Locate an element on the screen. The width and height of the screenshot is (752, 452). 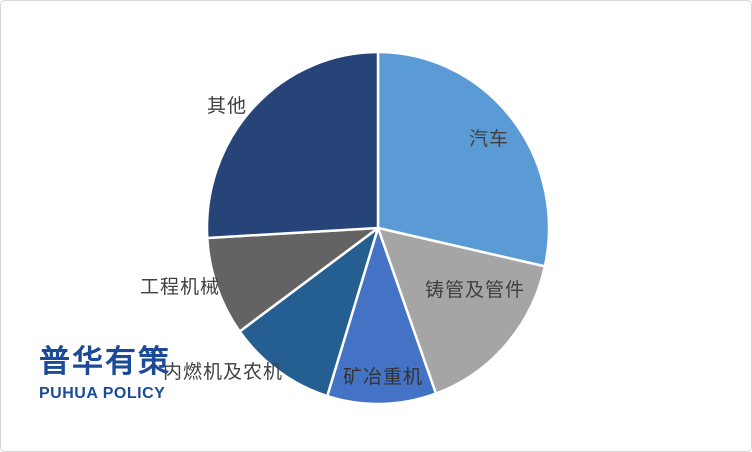
brand-logo: 普华有策 PUHUA POLICY is located at coordinates (105, 373).